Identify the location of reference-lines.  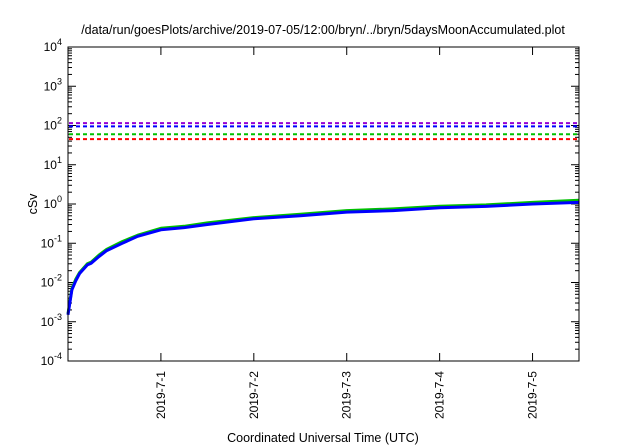
(323, 131).